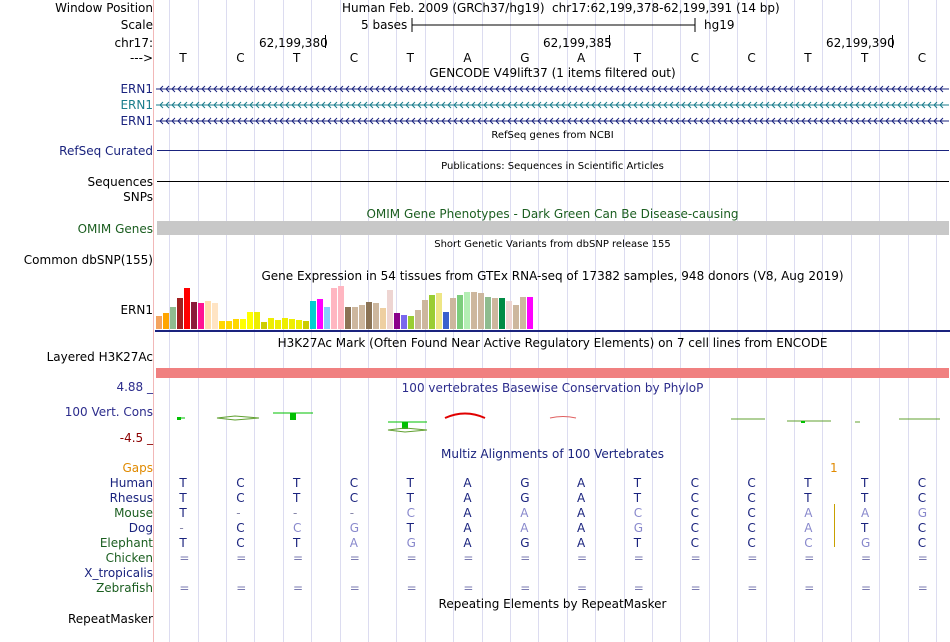 The image size is (950, 642). I want to click on species-label: Elephant, so click(126, 543).